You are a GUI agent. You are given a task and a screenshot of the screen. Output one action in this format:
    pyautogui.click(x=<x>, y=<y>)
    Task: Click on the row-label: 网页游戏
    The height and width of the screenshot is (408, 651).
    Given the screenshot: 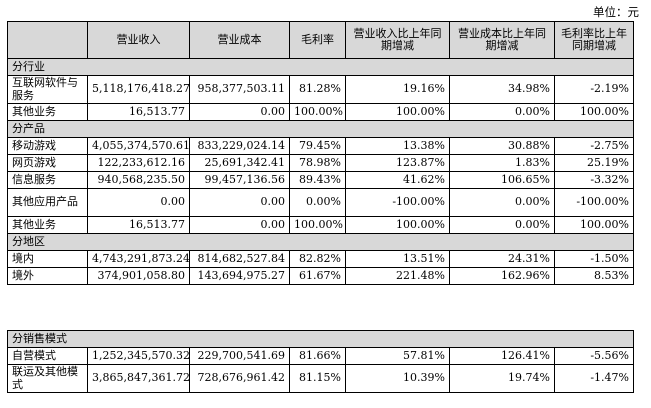 What is the action you would take?
    pyautogui.click(x=47, y=163)
    